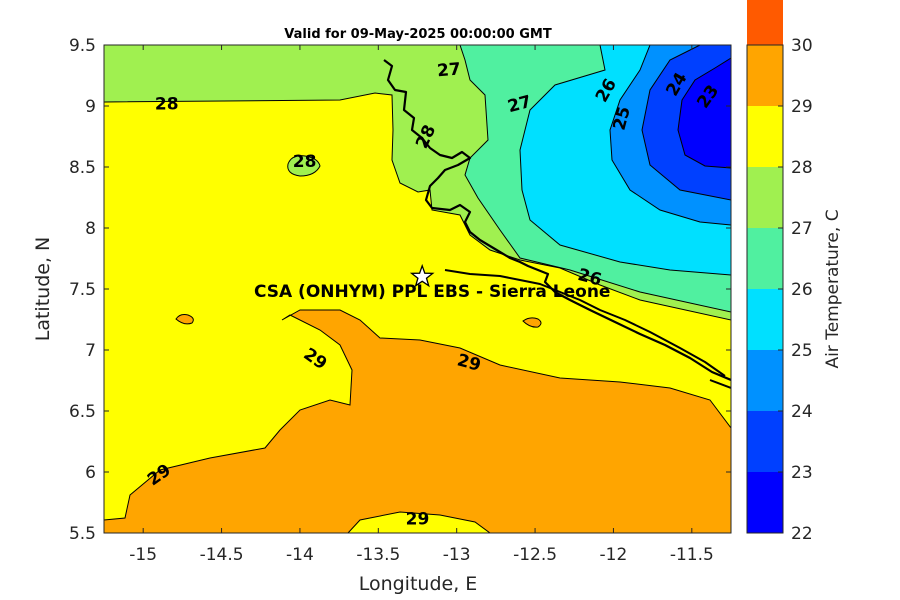  Describe the element at coordinates (378, 555) in the screenshot. I see `x-tick-label: -13.5` at that location.